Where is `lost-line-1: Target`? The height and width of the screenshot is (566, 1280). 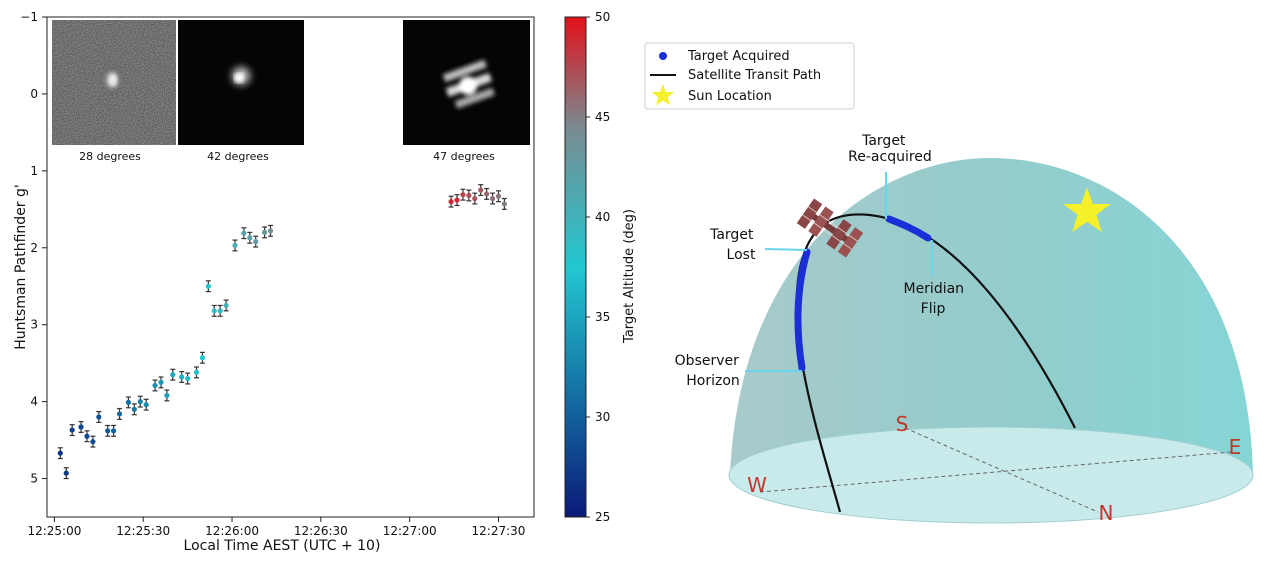 lost-line-1: Target is located at coordinates (731, 235).